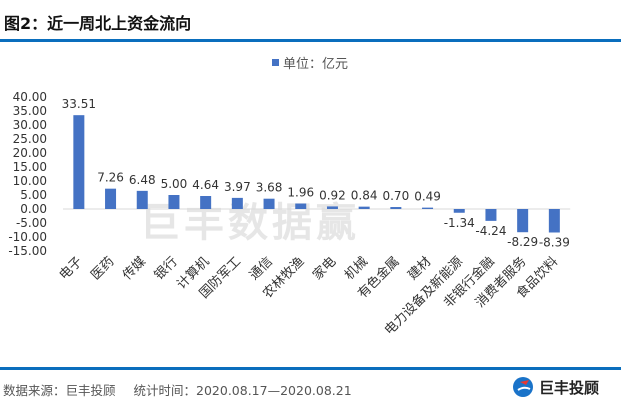  What do you see at coordinates (269, 188) in the screenshot?
I see `data-label: 3.68` at bounding box center [269, 188].